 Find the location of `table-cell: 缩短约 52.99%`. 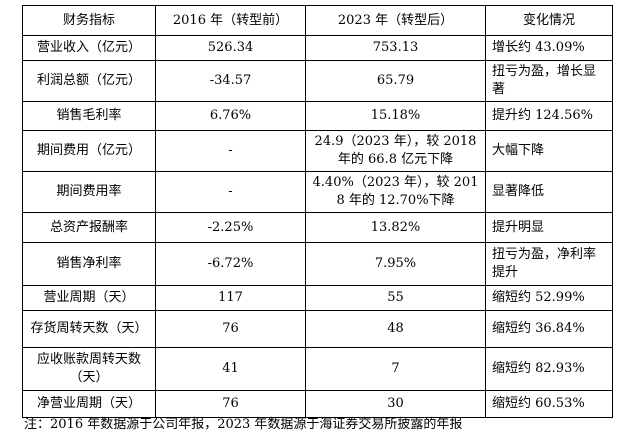

table-cell: 缩短约 52.99% is located at coordinates (549, 298).